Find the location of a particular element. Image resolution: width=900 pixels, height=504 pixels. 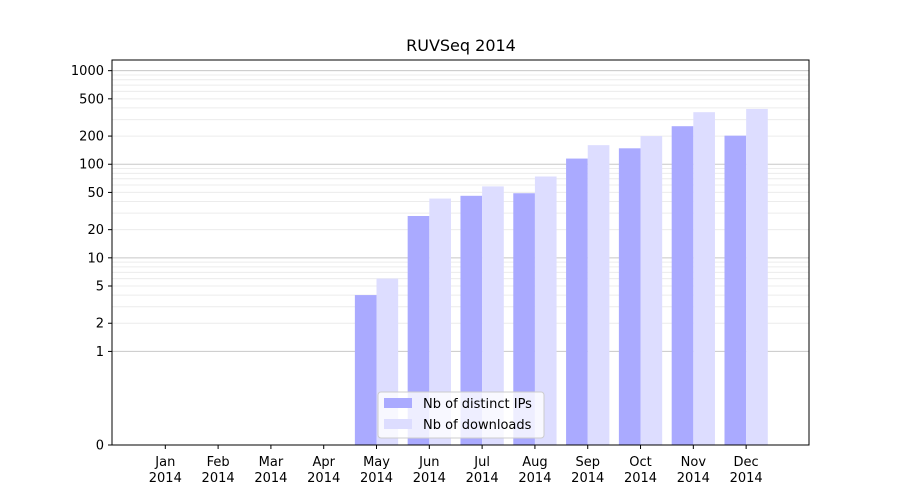

y-tick-label: 20 is located at coordinates (95, 230).